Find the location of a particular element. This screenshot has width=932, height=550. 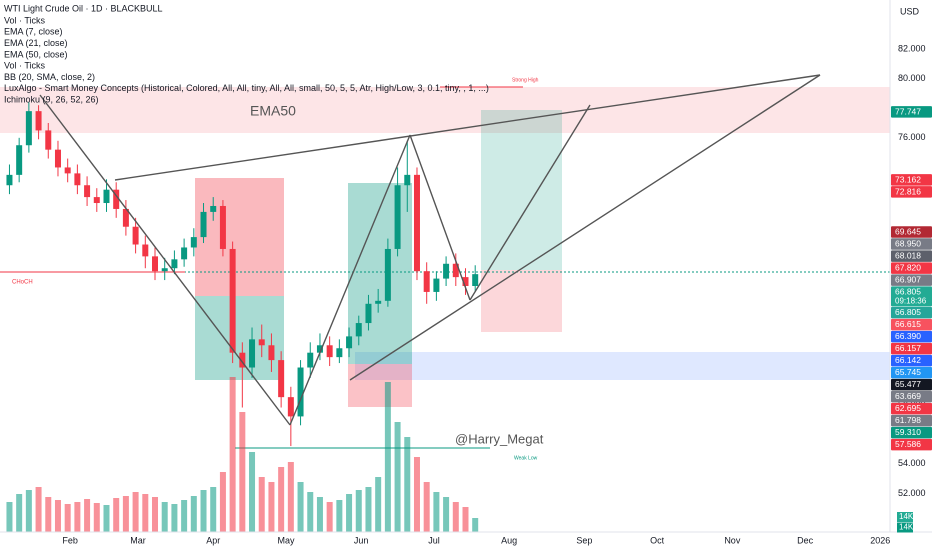

annotation: EMA50 is located at coordinates (273, 111).